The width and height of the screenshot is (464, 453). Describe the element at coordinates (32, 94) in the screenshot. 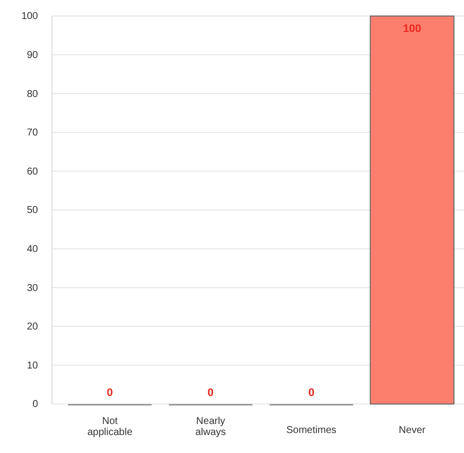

I see `y-tick-label: 80` at that location.